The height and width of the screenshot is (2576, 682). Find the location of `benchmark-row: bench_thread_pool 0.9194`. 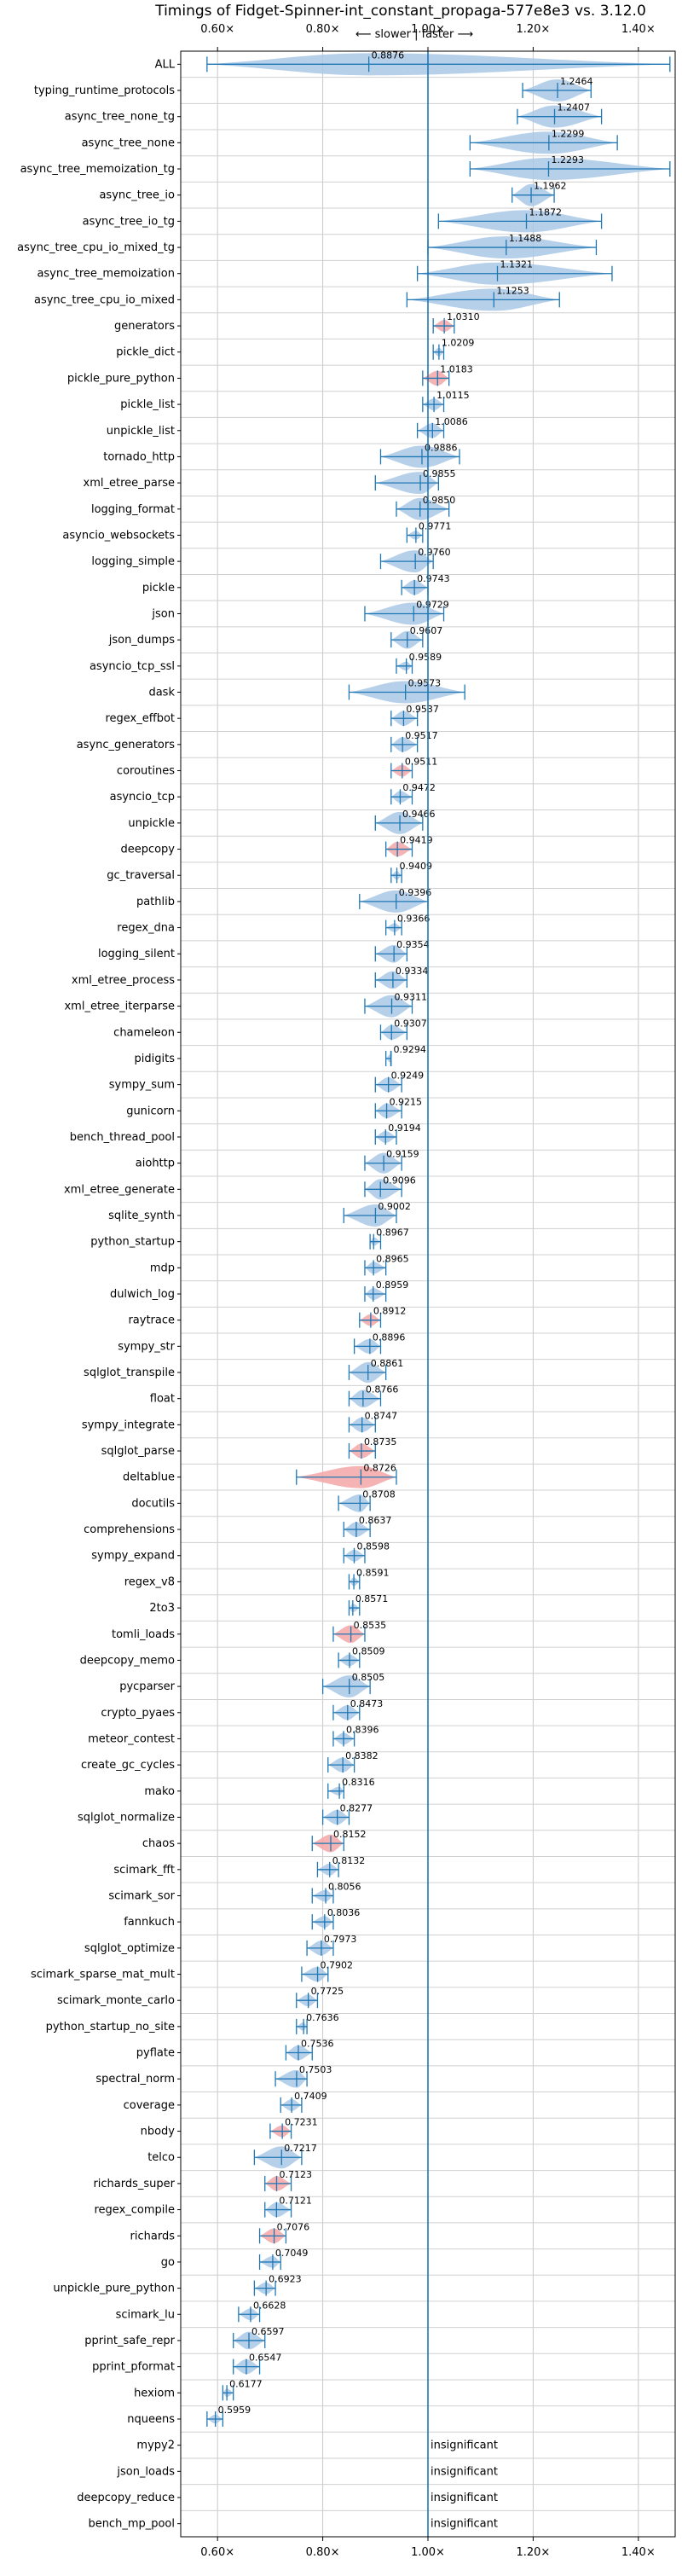

benchmark-row: bench_thread_pool 0.9194 is located at coordinates (246, 1134).